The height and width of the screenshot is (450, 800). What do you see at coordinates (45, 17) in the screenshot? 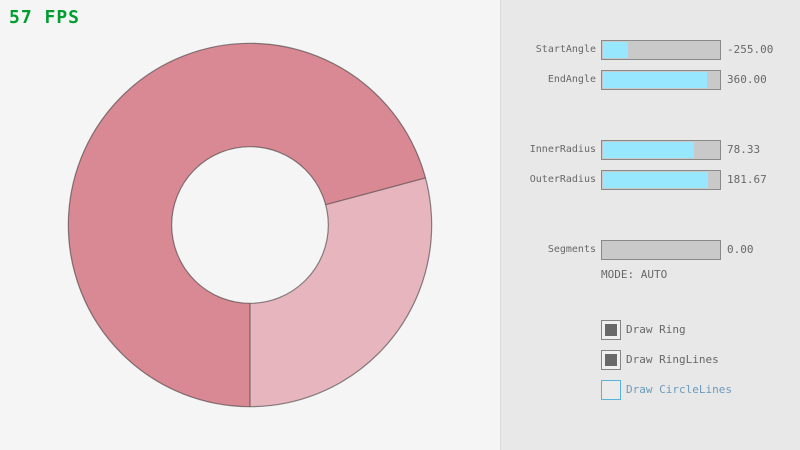
I see `fps-counter: 57 FPS` at bounding box center [45, 17].